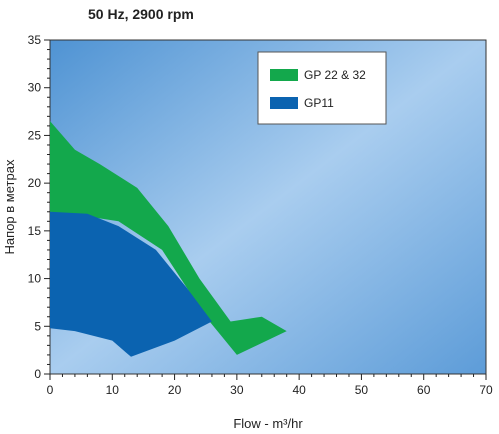  Describe the element at coordinates (35, 231) in the screenshot. I see `y-tick-label: 15` at that location.